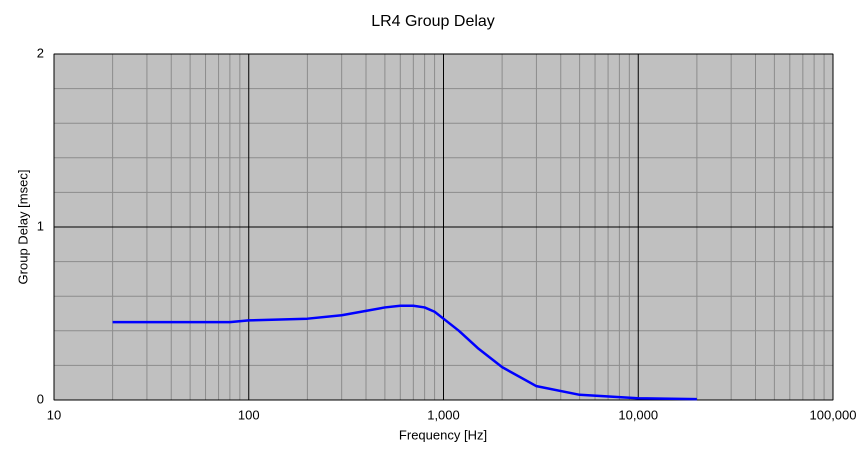  What do you see at coordinates (404, 352) in the screenshot?
I see `data-line` at bounding box center [404, 352].